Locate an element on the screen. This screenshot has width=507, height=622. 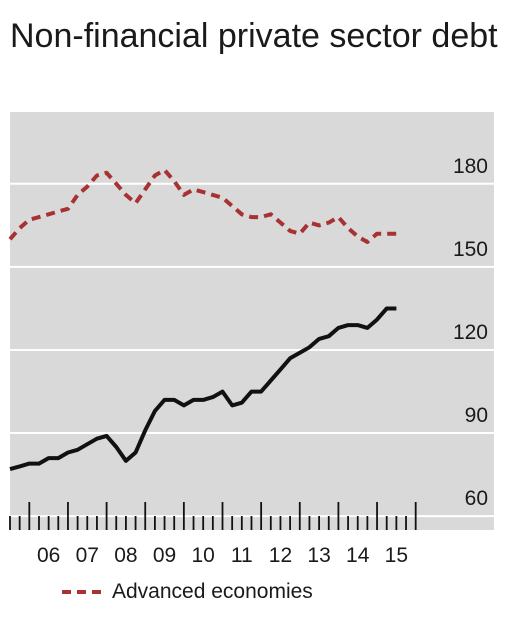
x-tick-label: 08 is located at coordinates (125, 555).